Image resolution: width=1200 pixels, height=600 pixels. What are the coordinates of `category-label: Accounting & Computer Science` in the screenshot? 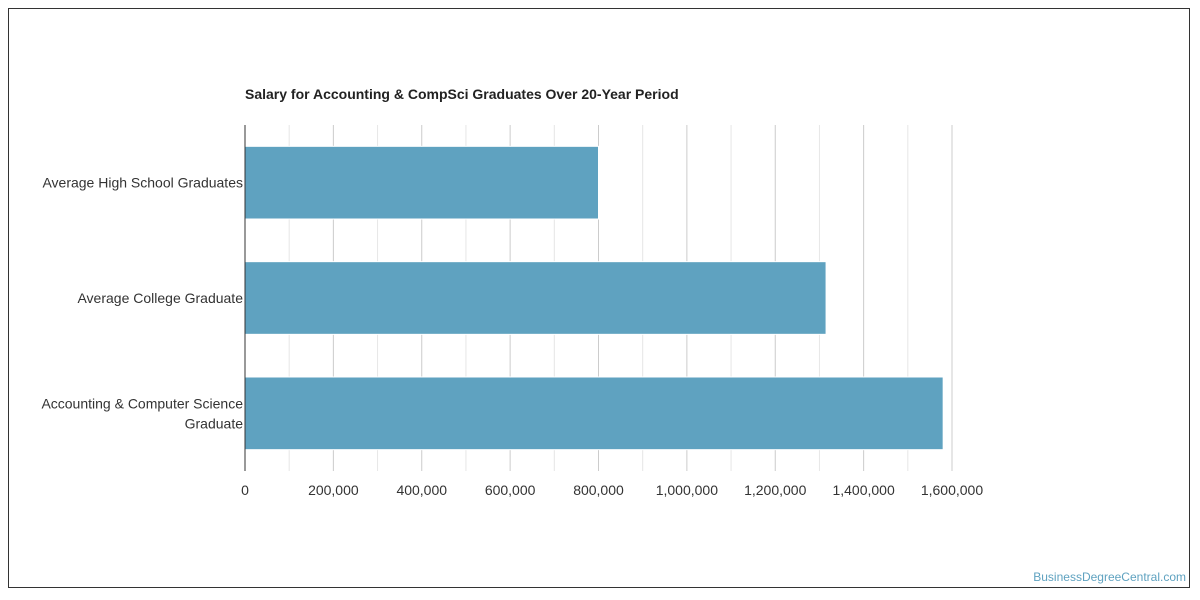 It's located at (142, 403).